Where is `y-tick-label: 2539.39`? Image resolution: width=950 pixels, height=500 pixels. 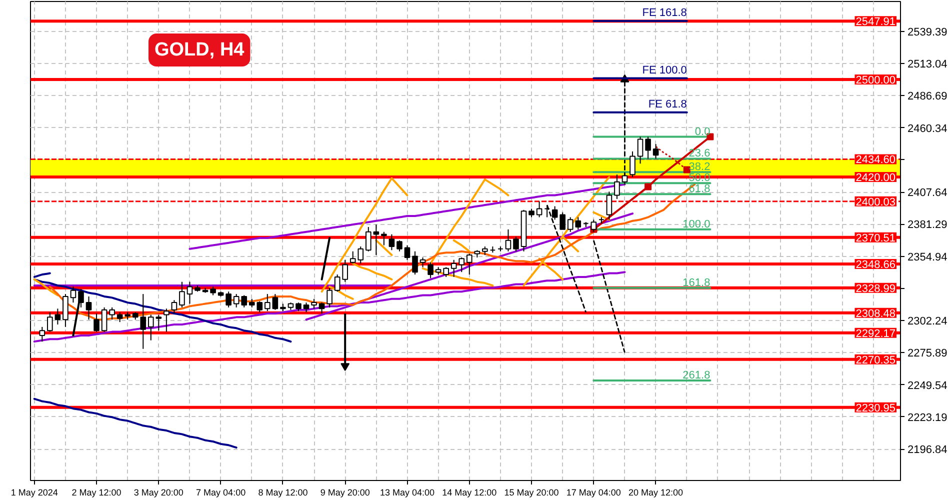
y-tick-label: 2539.39 is located at coordinates (928, 32).